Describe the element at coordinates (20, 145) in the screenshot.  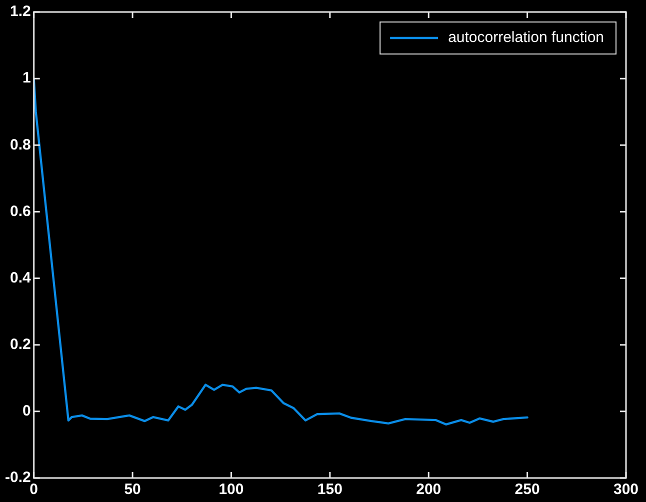
I see `y-tick-label: 0.8` at that location.